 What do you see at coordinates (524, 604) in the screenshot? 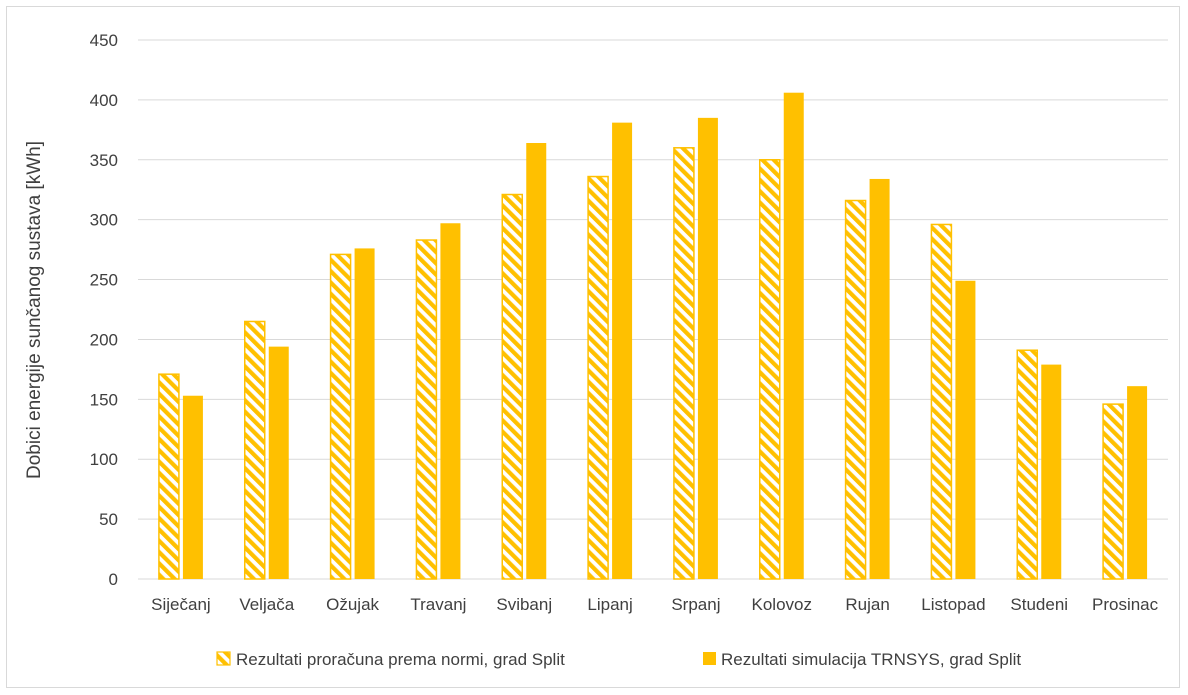
I see `x-tick-label: Svibanj` at bounding box center [524, 604].